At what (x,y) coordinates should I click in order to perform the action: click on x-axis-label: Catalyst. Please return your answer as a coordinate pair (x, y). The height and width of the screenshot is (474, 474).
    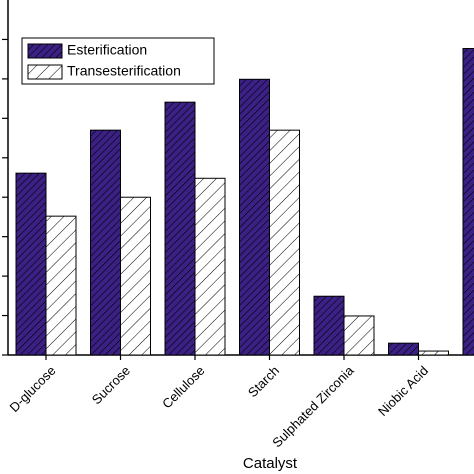
    Looking at the image, I should click on (270, 463).